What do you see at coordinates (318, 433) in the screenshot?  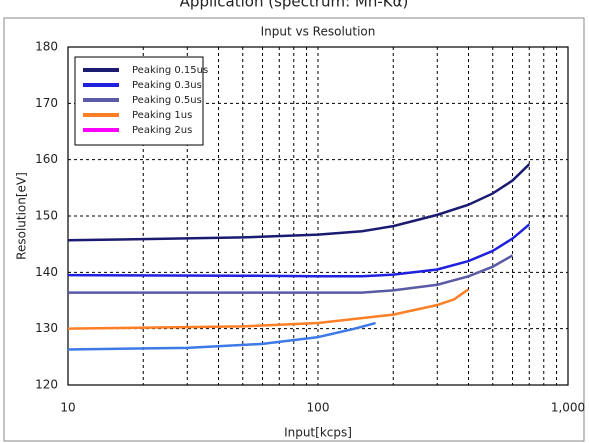 I see `x-axis-label: Input[kcps]` at bounding box center [318, 433].